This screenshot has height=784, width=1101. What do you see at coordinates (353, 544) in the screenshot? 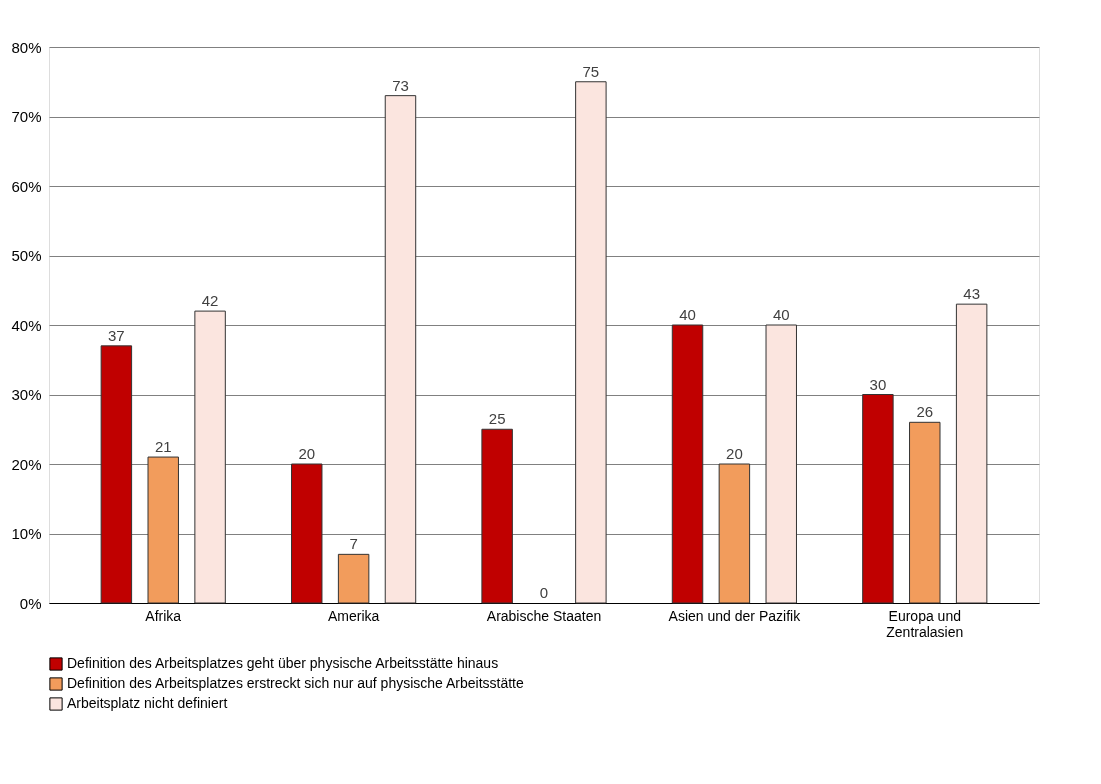
I see `data-label: 7` at bounding box center [353, 544].